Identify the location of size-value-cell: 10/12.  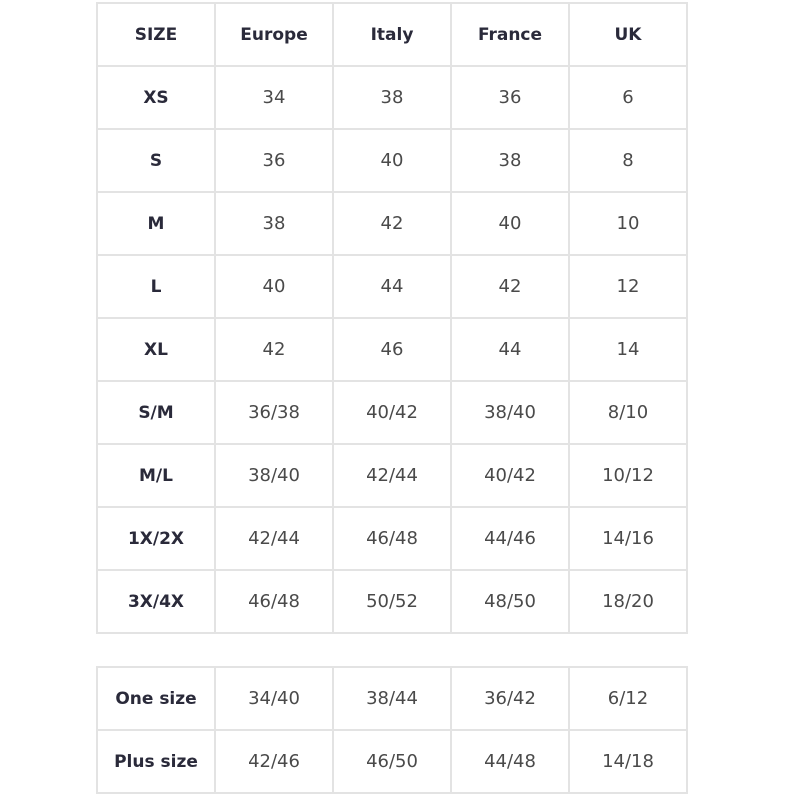
(628, 475).